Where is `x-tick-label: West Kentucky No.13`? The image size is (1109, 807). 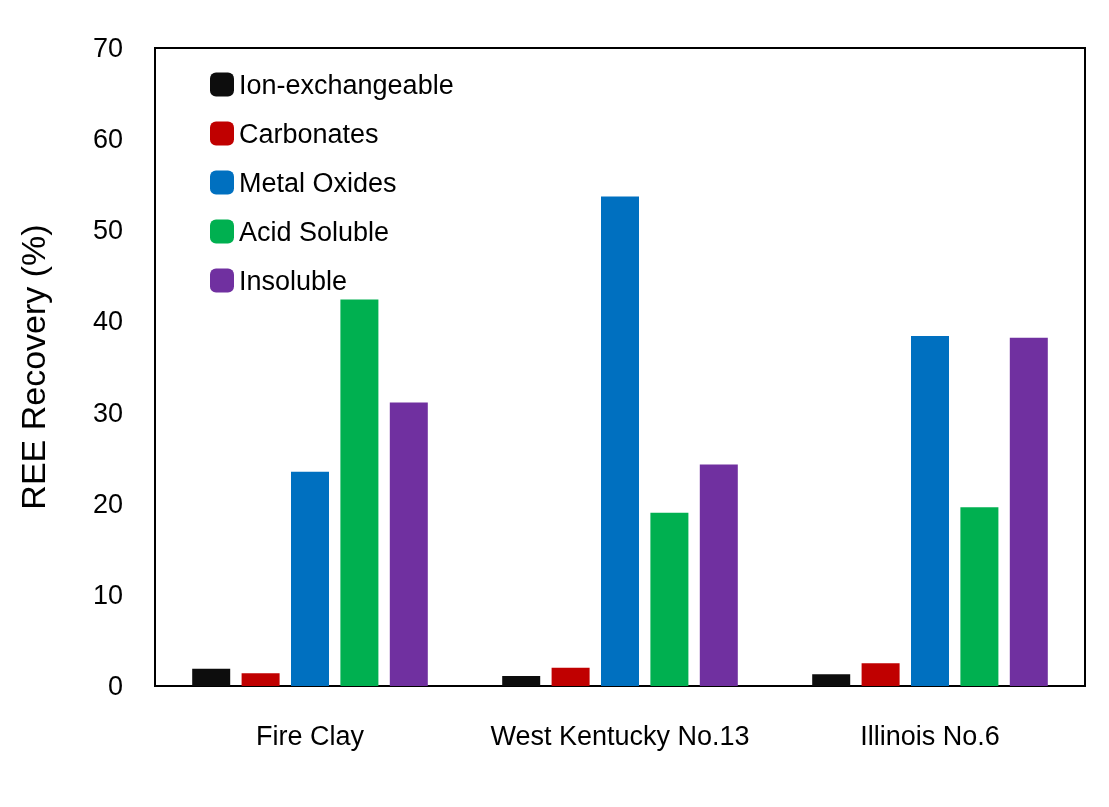
x-tick-label: West Kentucky No.13 is located at coordinates (620, 735).